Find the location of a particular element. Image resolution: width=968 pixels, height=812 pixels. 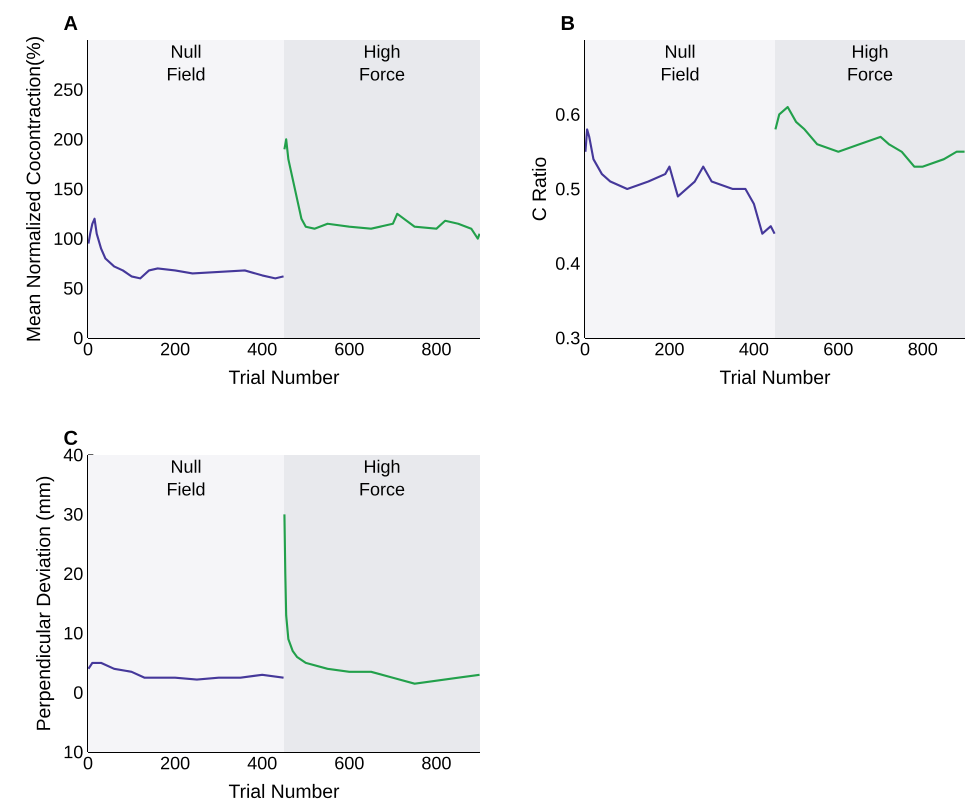

y-axis-title: C Ratio is located at coordinates (539, 189).